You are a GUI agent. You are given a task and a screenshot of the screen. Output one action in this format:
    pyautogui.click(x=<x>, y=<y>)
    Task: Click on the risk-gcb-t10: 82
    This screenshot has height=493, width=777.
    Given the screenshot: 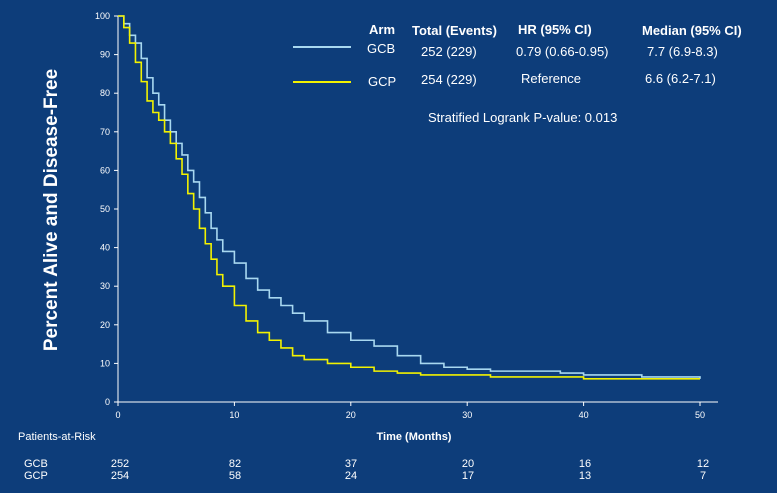 What is the action you would take?
    pyautogui.click(x=235, y=464)
    